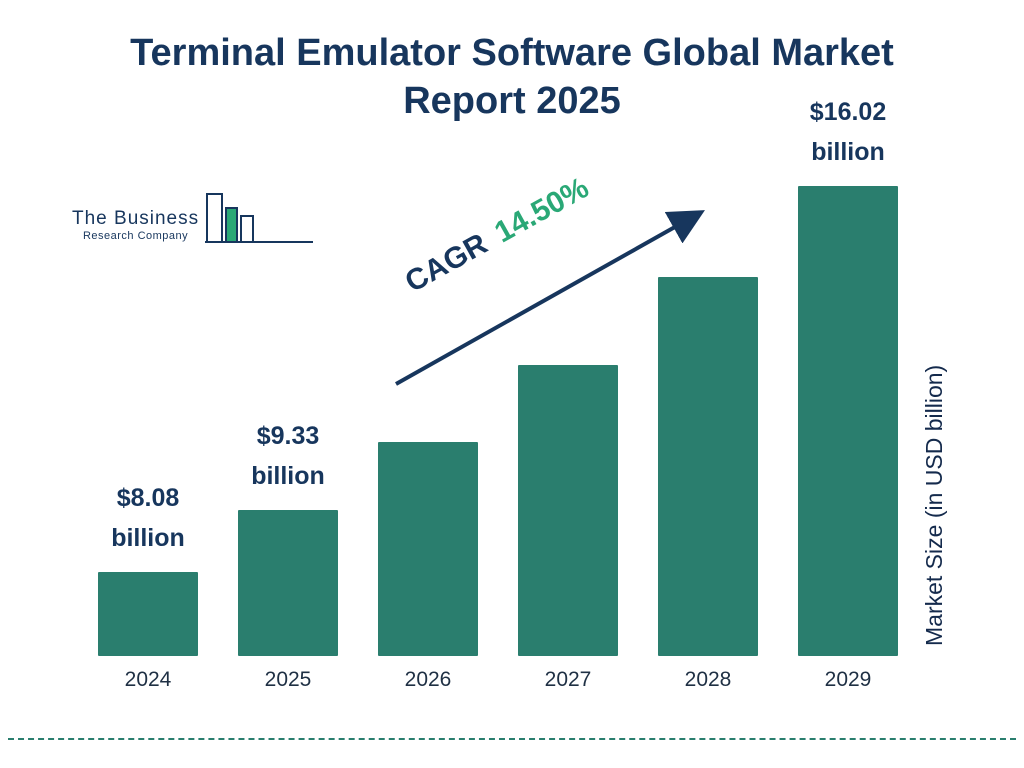  I want to click on logo-name-line2: Research Company, so click(135, 236).